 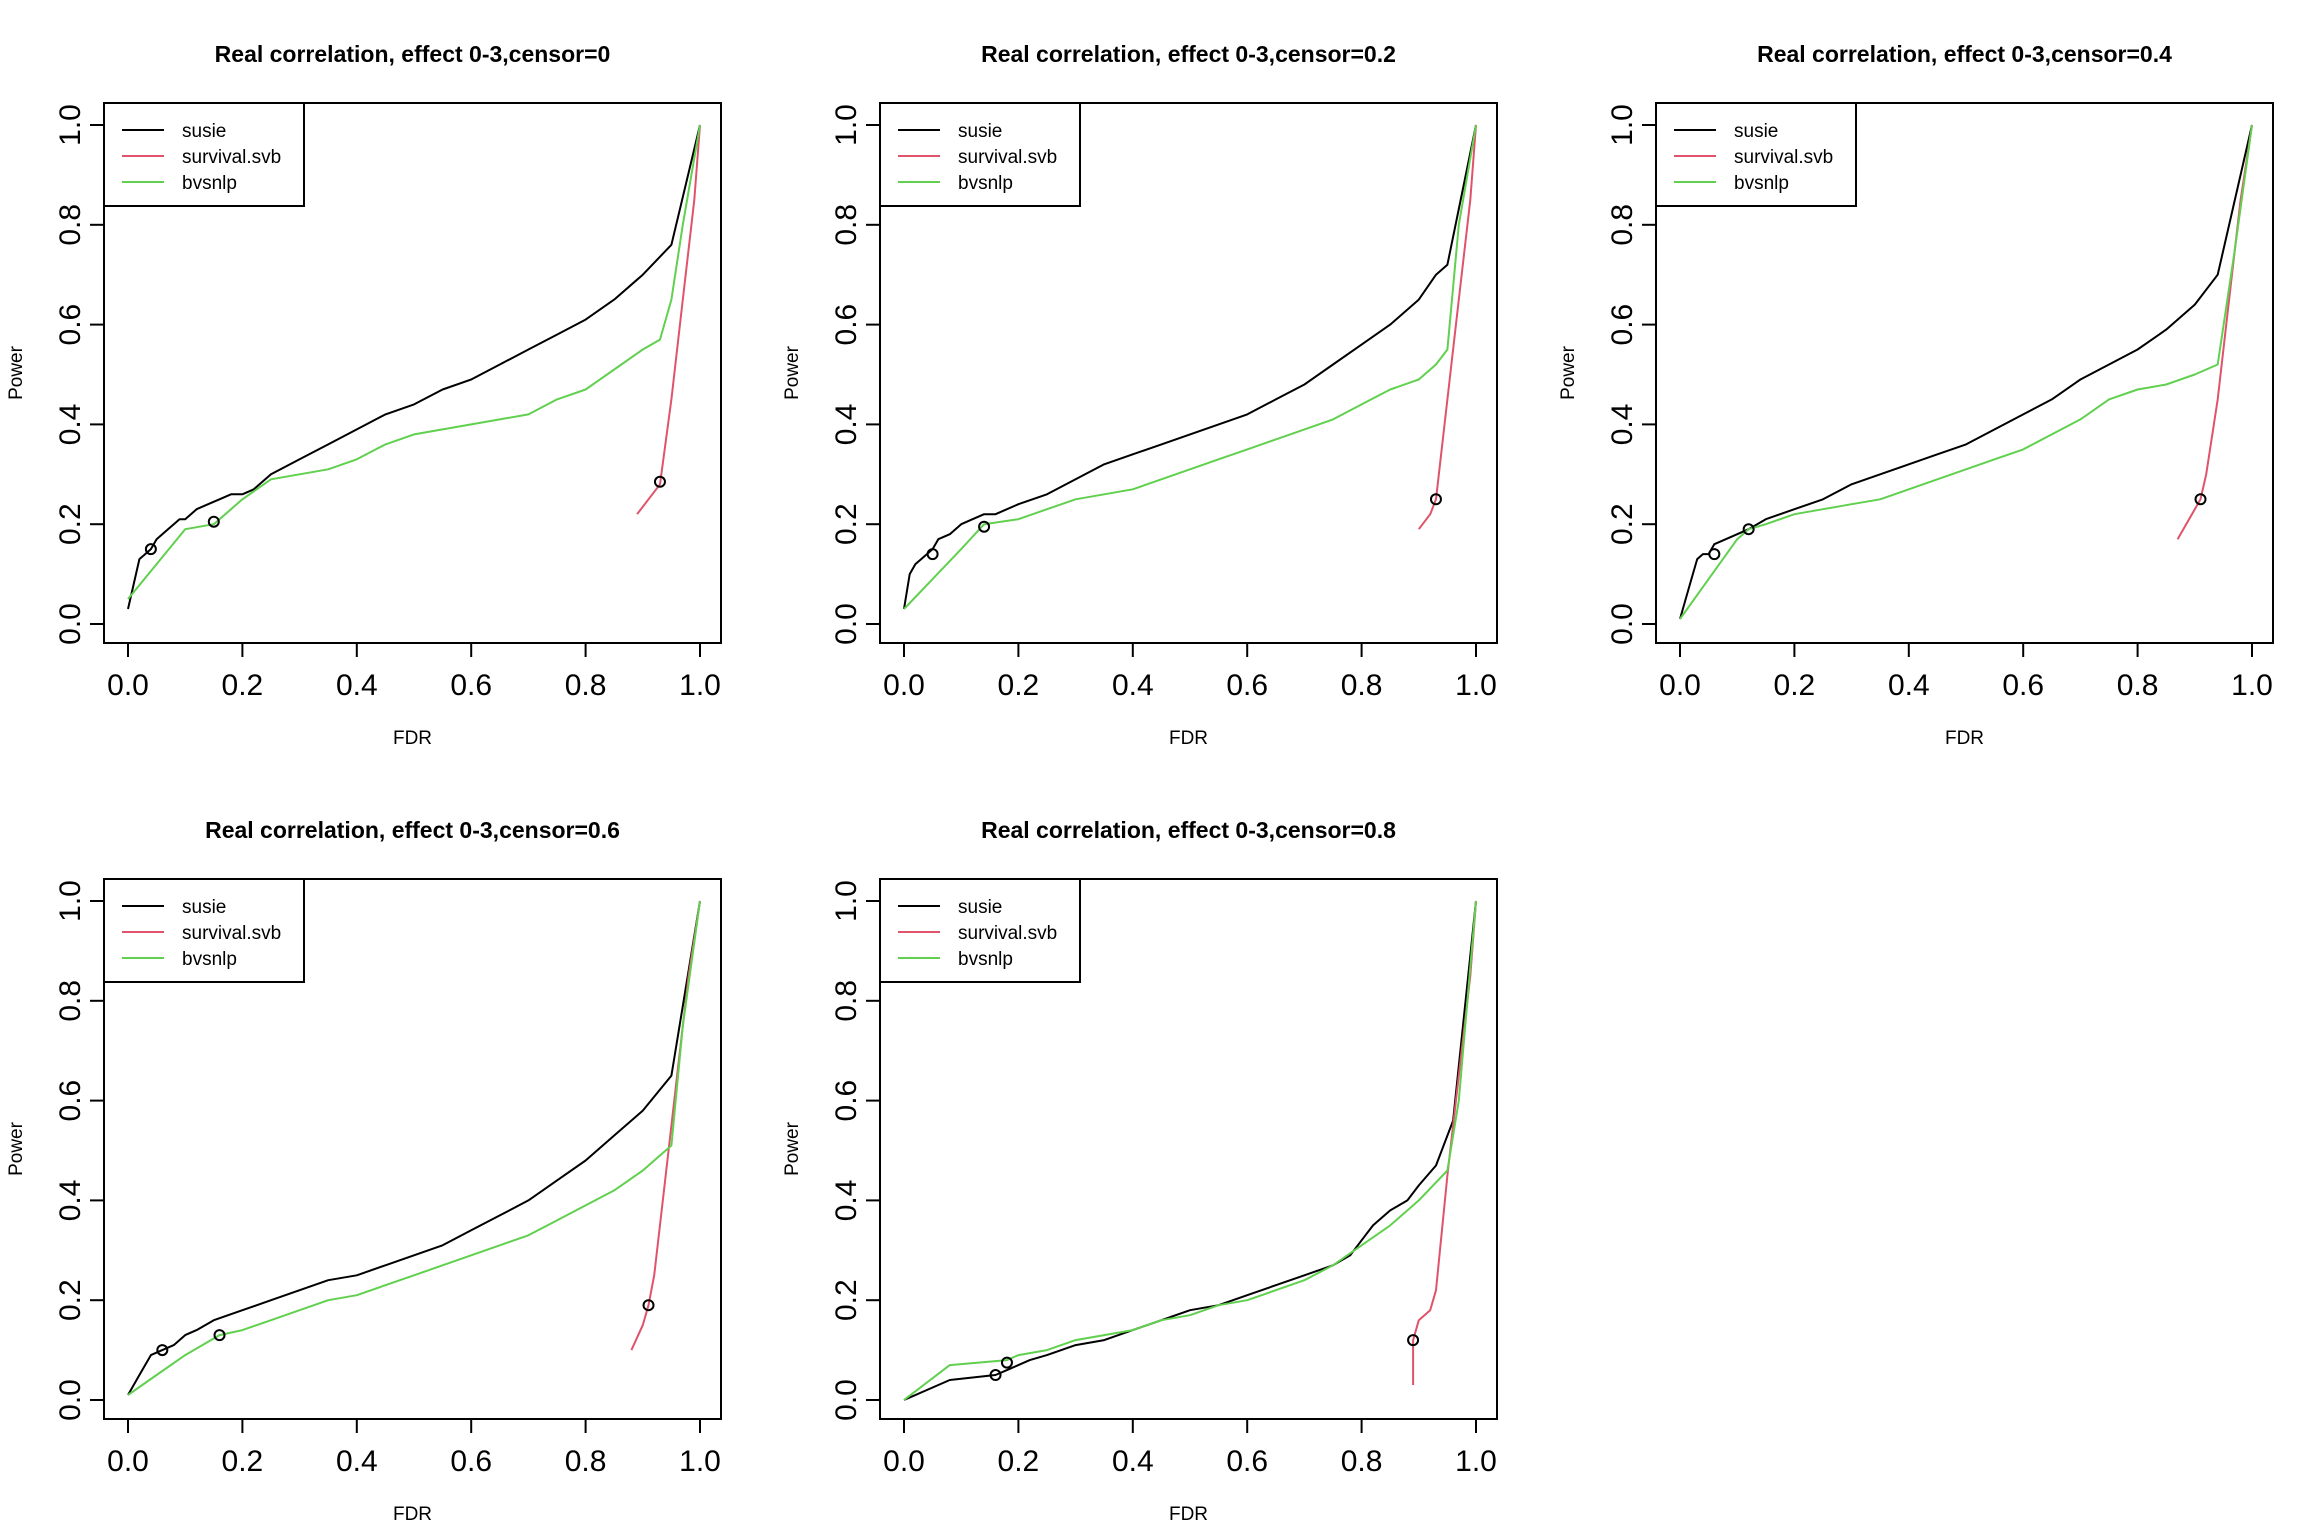 What do you see at coordinates (2214, 332) in the screenshot?
I see `series-line-survival-svb` at bounding box center [2214, 332].